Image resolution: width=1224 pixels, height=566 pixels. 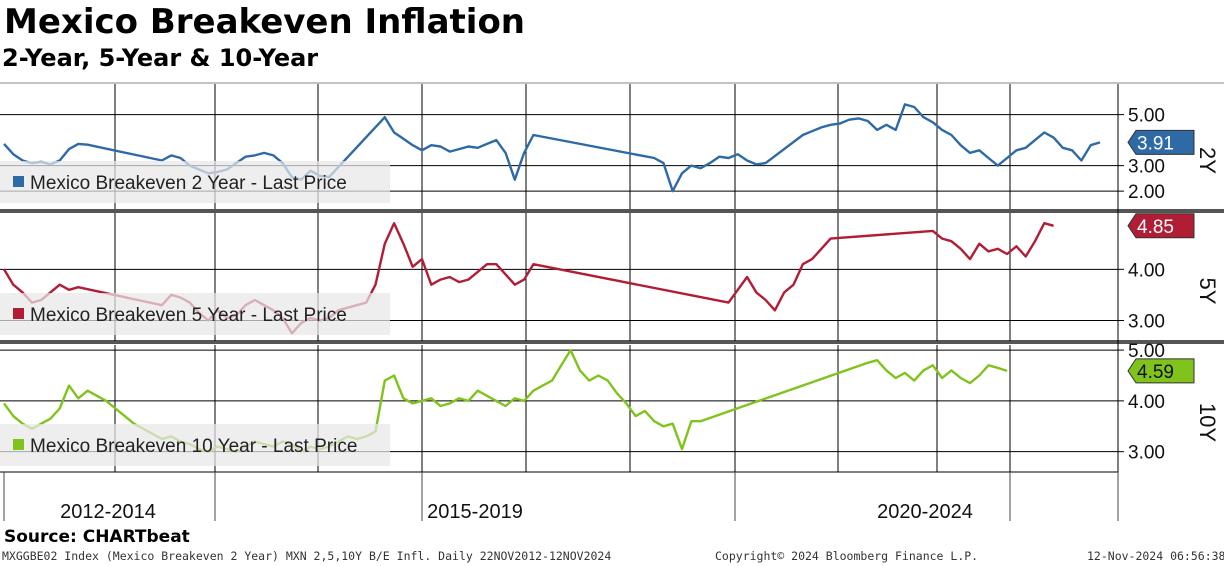 I want to click on timestamp-note: 12-Nov-2024 06:56:38, so click(x=1155, y=556).